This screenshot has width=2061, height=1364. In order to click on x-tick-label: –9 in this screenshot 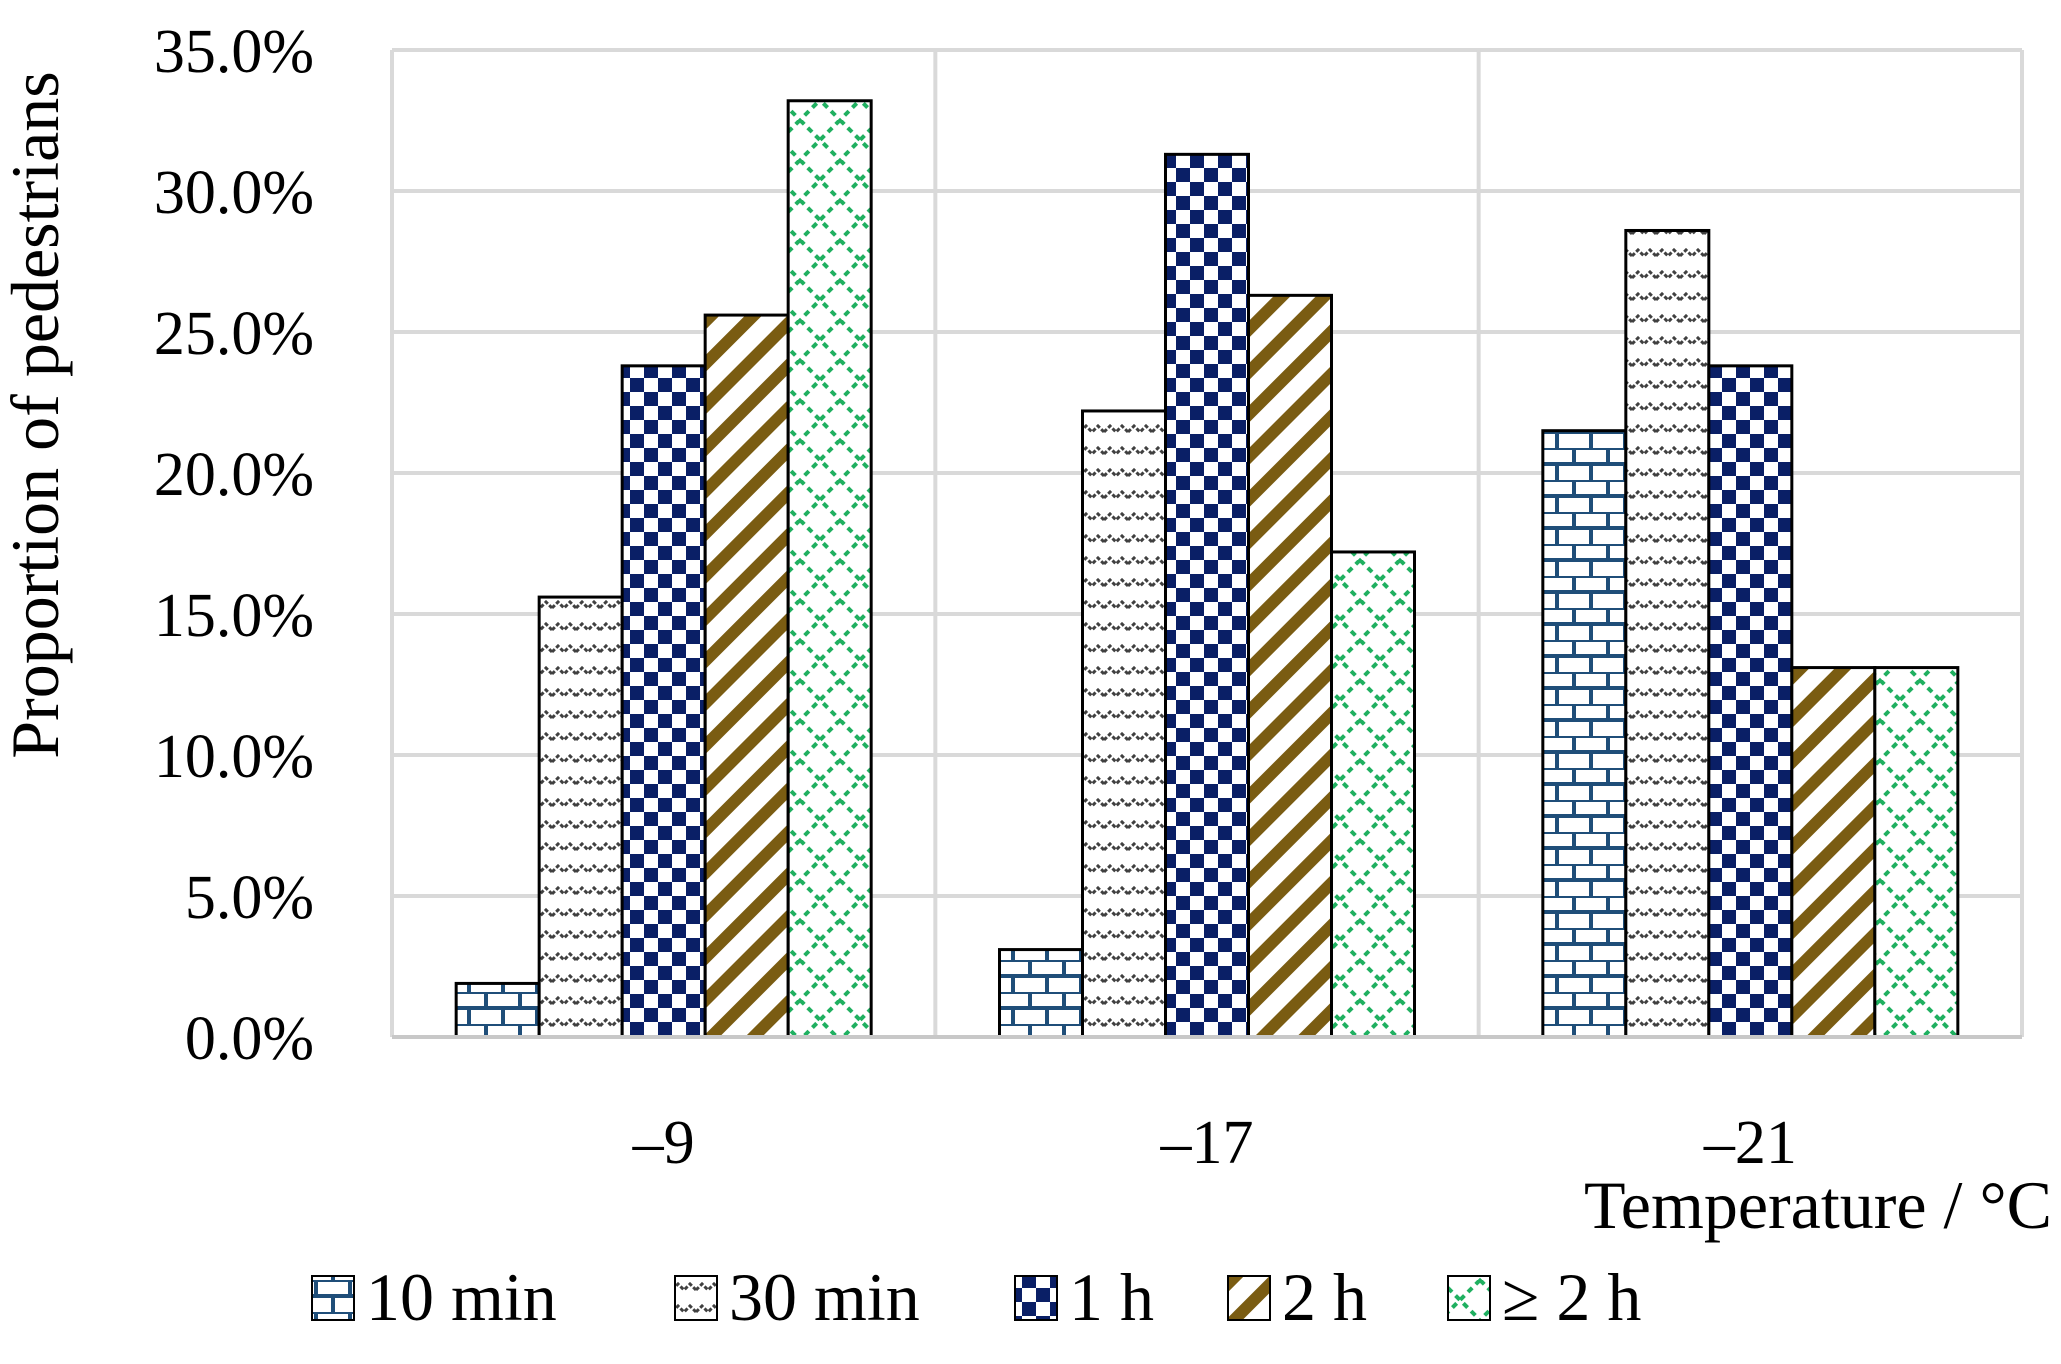, I will do `click(663, 1143)`.